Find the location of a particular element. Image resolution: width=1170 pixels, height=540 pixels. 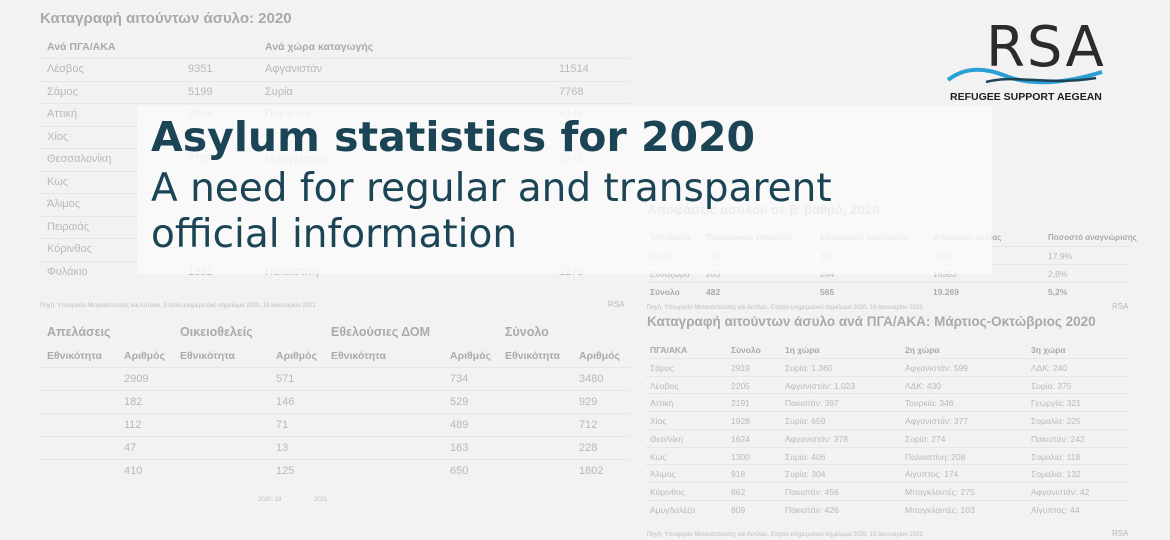

logo-wave is located at coordinates (1024, 76).